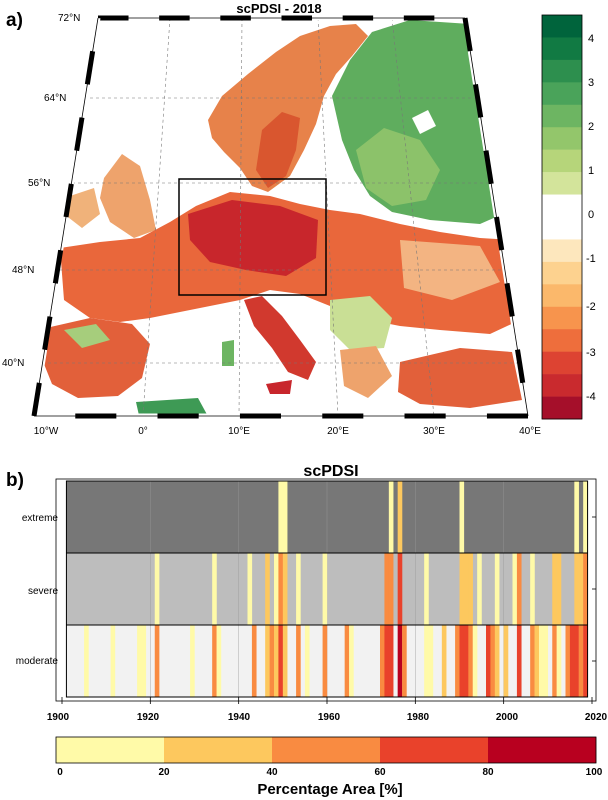  What do you see at coordinates (23, 270) in the screenshot?
I see `lat-label: 48°N` at bounding box center [23, 270].